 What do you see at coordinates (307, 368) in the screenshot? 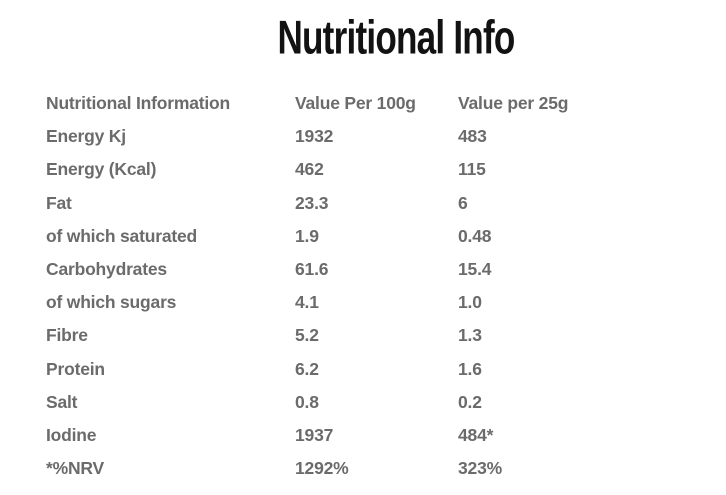
I see `value-per-100g: 6.2` at bounding box center [307, 368].